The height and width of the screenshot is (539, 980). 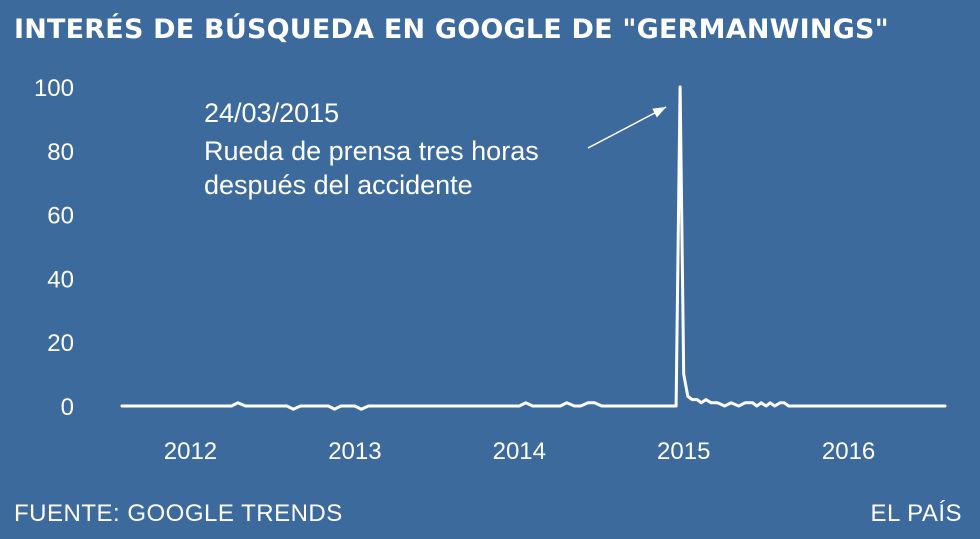 I want to click on y-tick-label: 80, so click(x=60, y=152).